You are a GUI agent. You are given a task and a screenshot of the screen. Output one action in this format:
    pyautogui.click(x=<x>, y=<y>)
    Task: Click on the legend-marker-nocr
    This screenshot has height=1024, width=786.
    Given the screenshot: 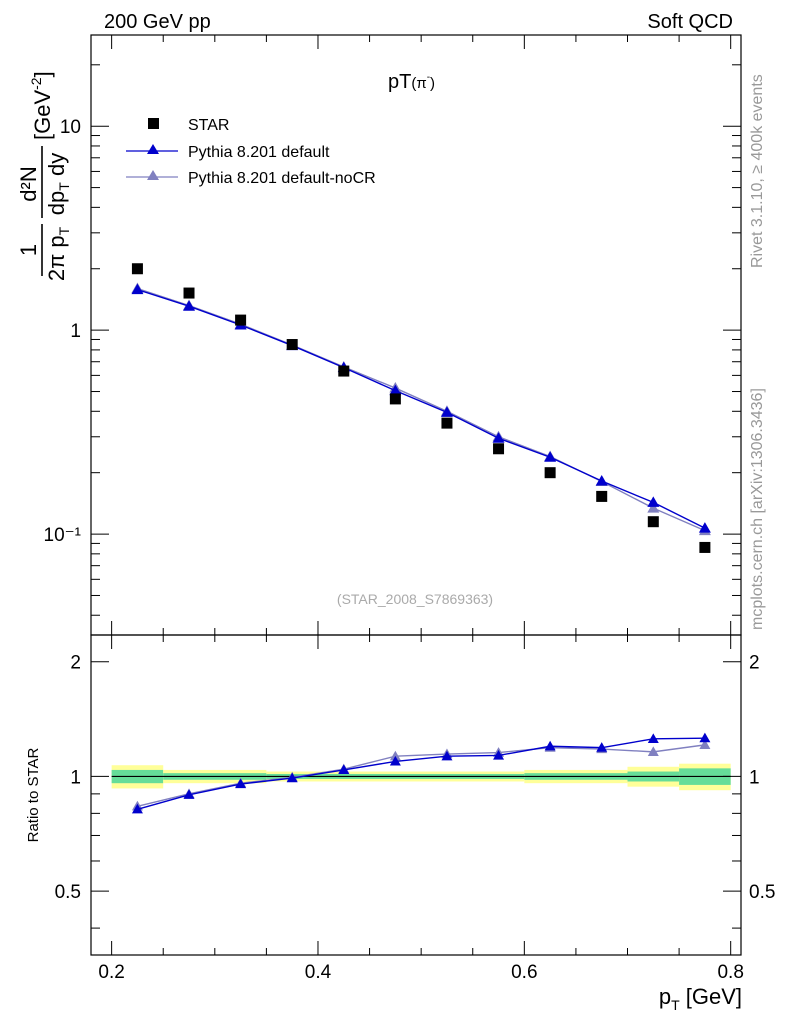 What is the action you would take?
    pyautogui.click(x=153, y=175)
    